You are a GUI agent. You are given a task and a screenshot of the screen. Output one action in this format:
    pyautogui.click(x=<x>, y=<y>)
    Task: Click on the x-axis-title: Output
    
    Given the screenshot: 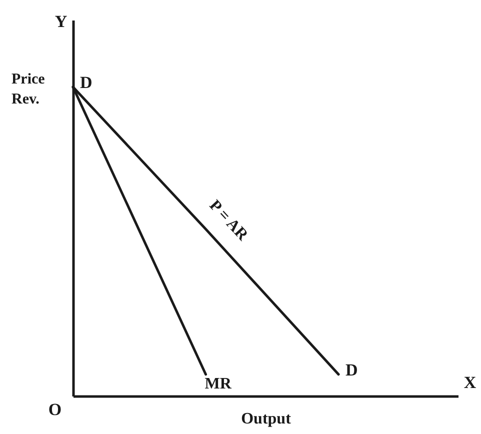 What is the action you would take?
    pyautogui.click(x=266, y=419)
    